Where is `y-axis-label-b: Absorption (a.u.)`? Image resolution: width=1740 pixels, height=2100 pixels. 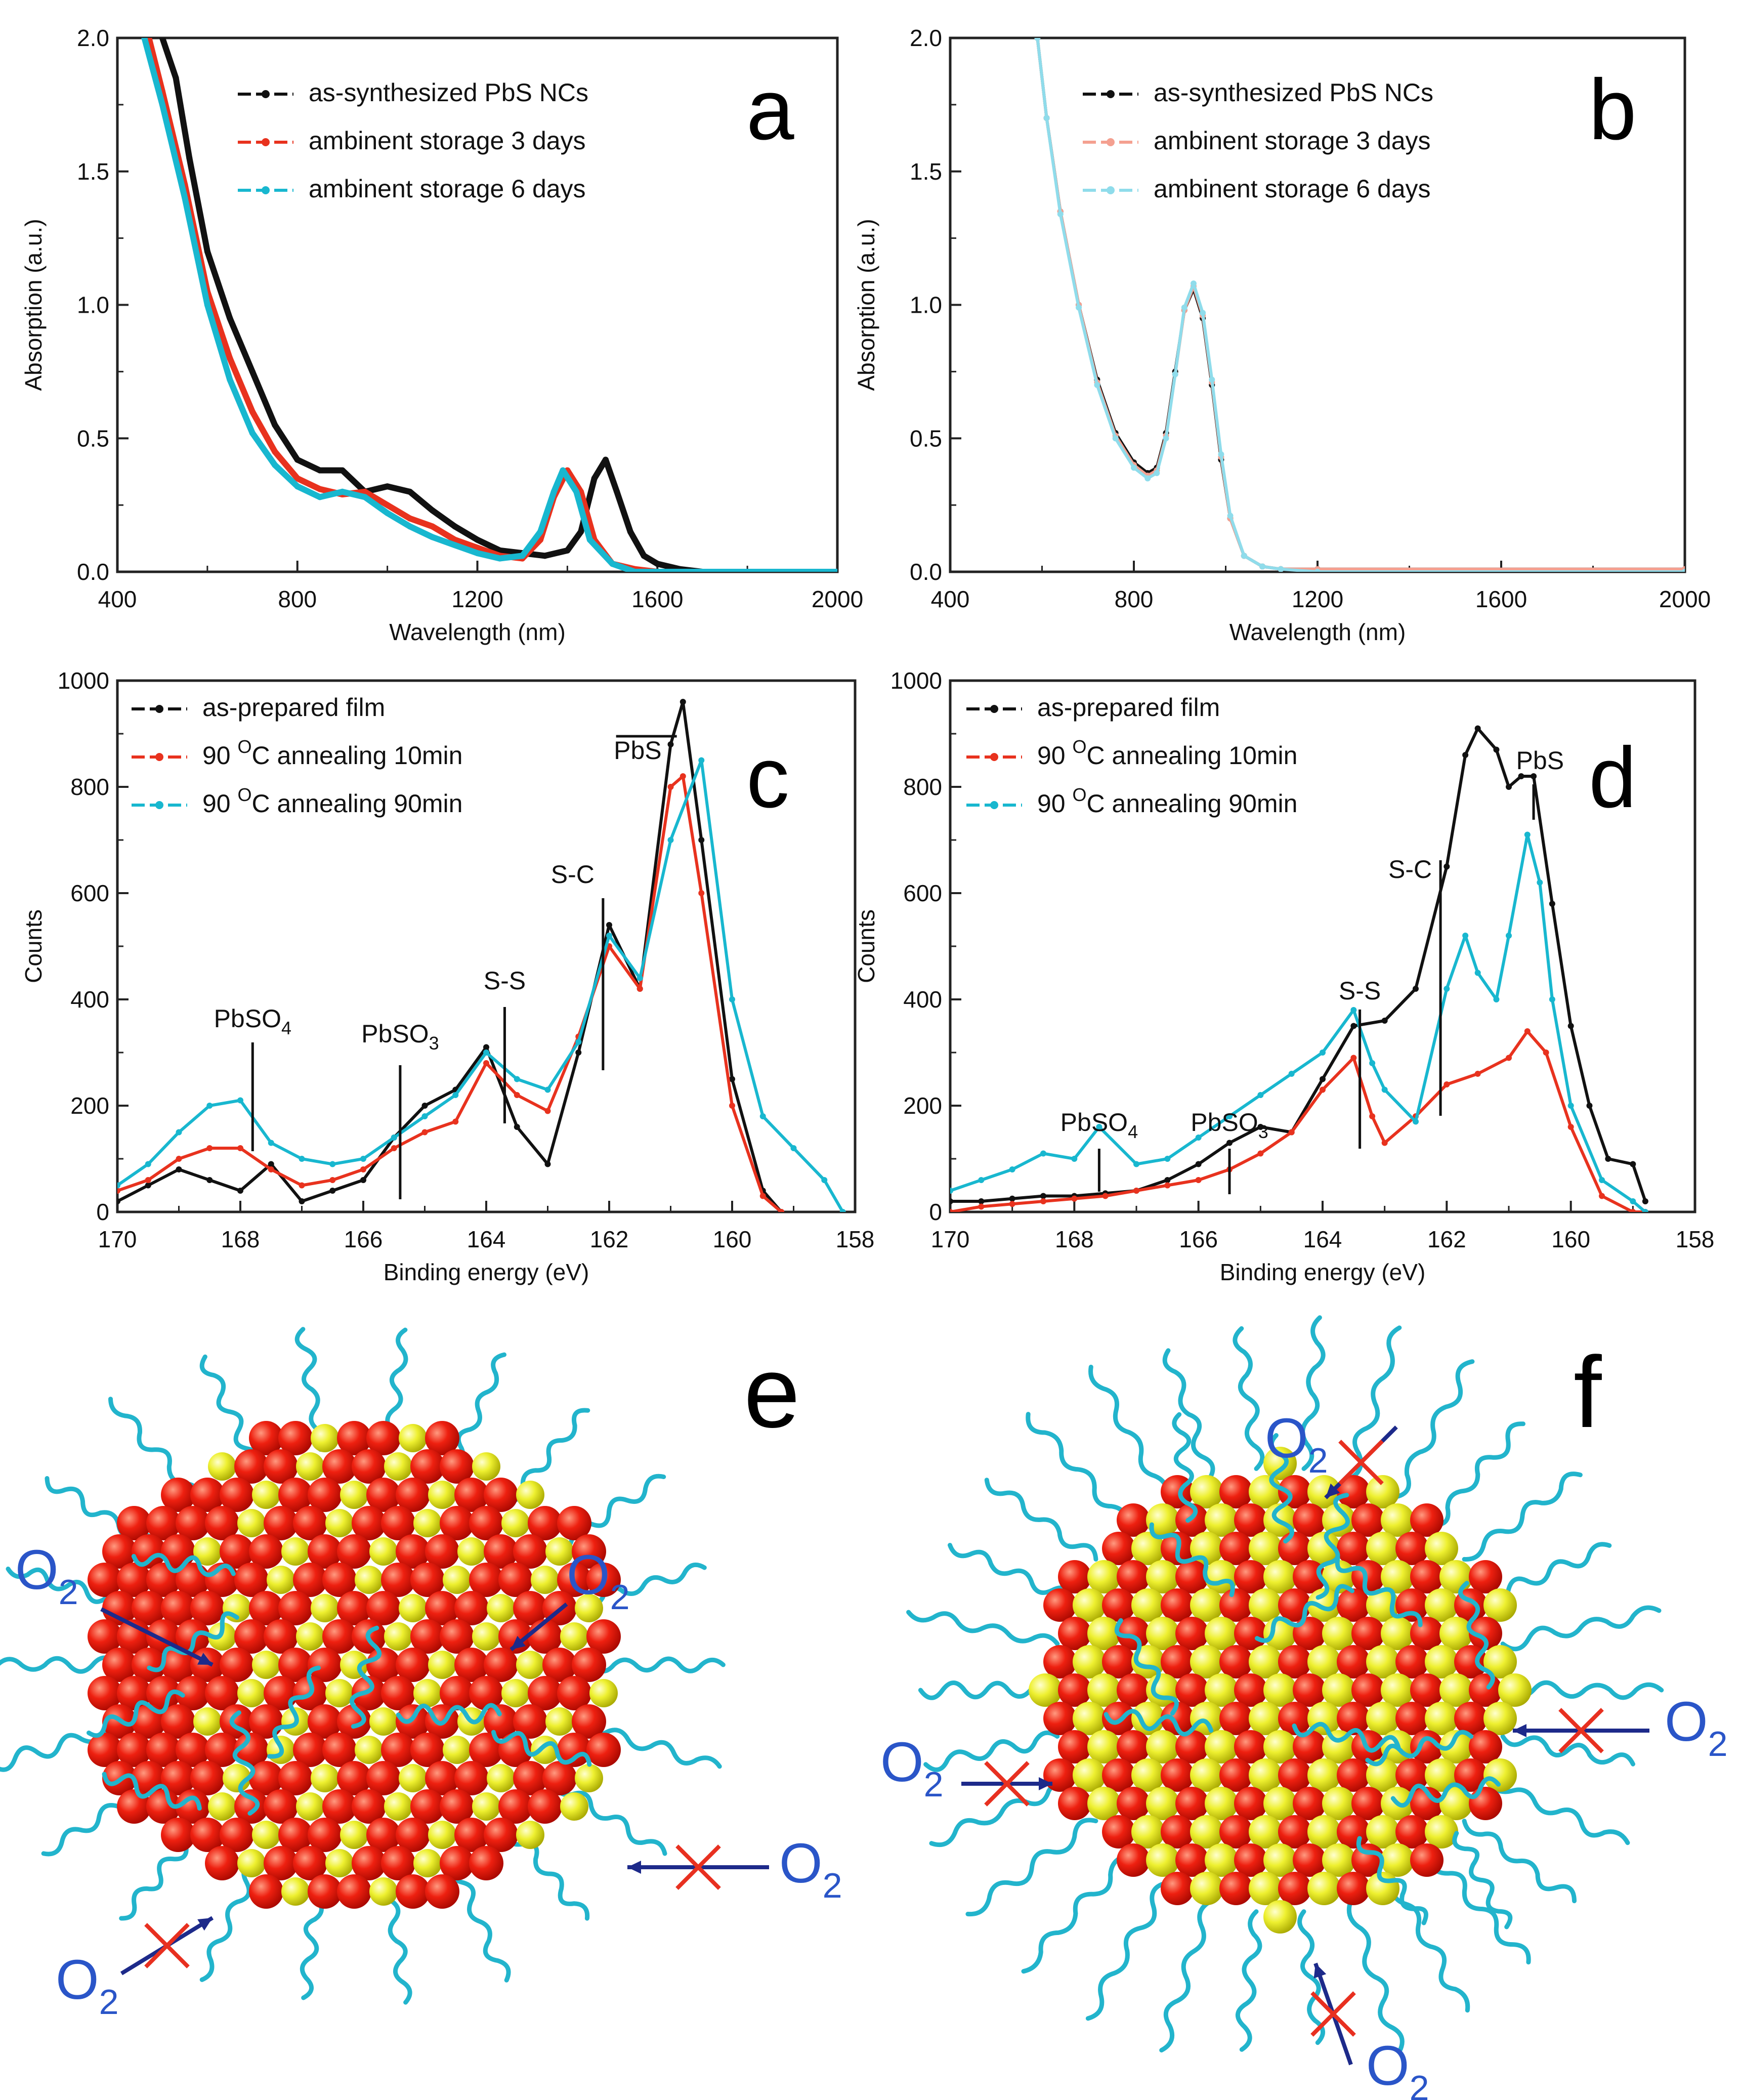 y-axis-label-b: Absorption (a.u.) is located at coordinates (866, 305).